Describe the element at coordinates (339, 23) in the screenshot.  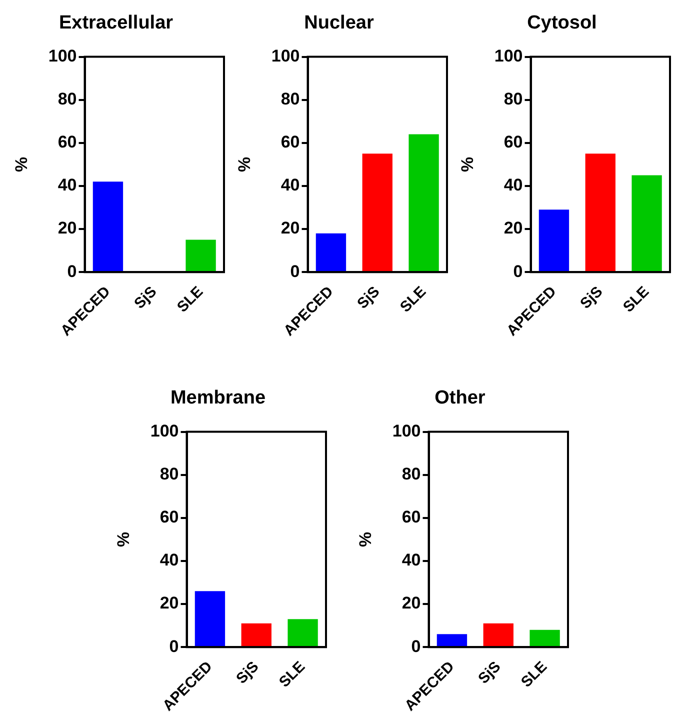
I see `chart-title: Nuclear` at that location.